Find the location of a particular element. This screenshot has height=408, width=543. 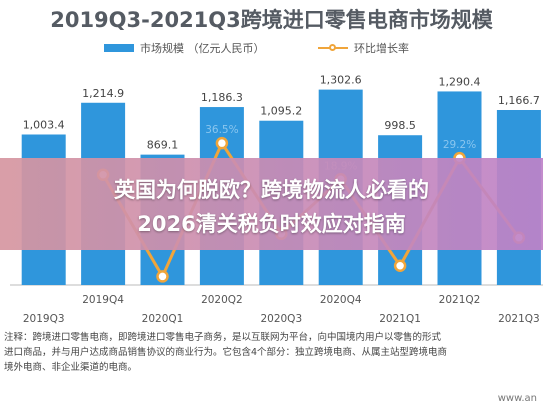

legend-bar: 市场规模 （亿元人民币） is located at coordinates (184, 48).